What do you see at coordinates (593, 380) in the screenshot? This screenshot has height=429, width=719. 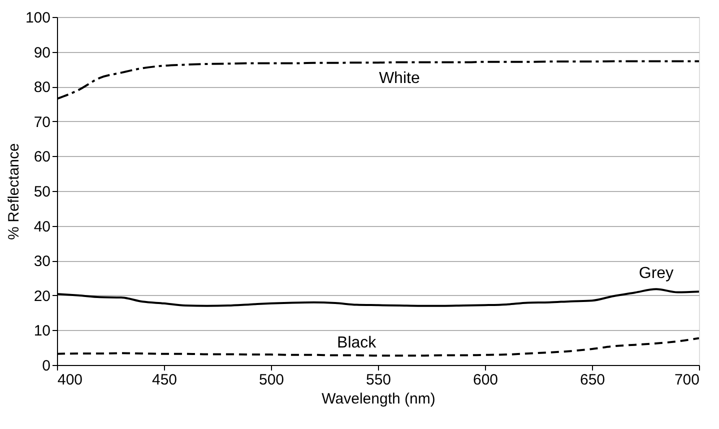 I see `x-tick-label: 650` at bounding box center [593, 380].